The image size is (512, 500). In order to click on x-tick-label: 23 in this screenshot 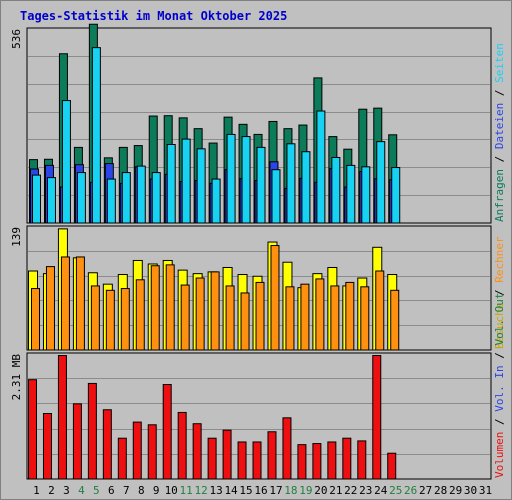, I will do `click(365, 490)`.